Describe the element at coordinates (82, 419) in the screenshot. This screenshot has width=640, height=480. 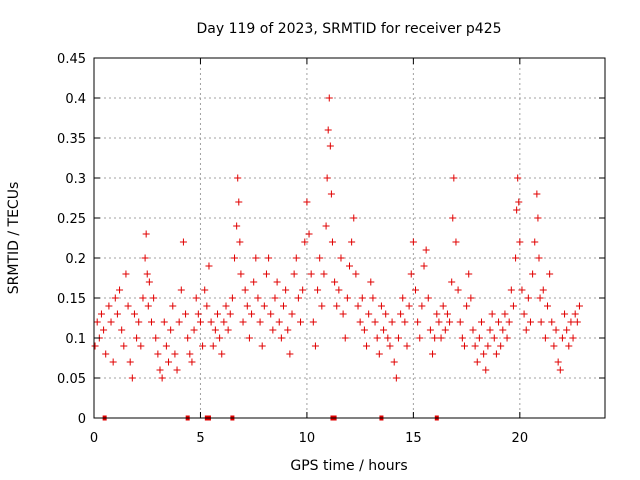
I see `y-tick-label: 0` at that location.